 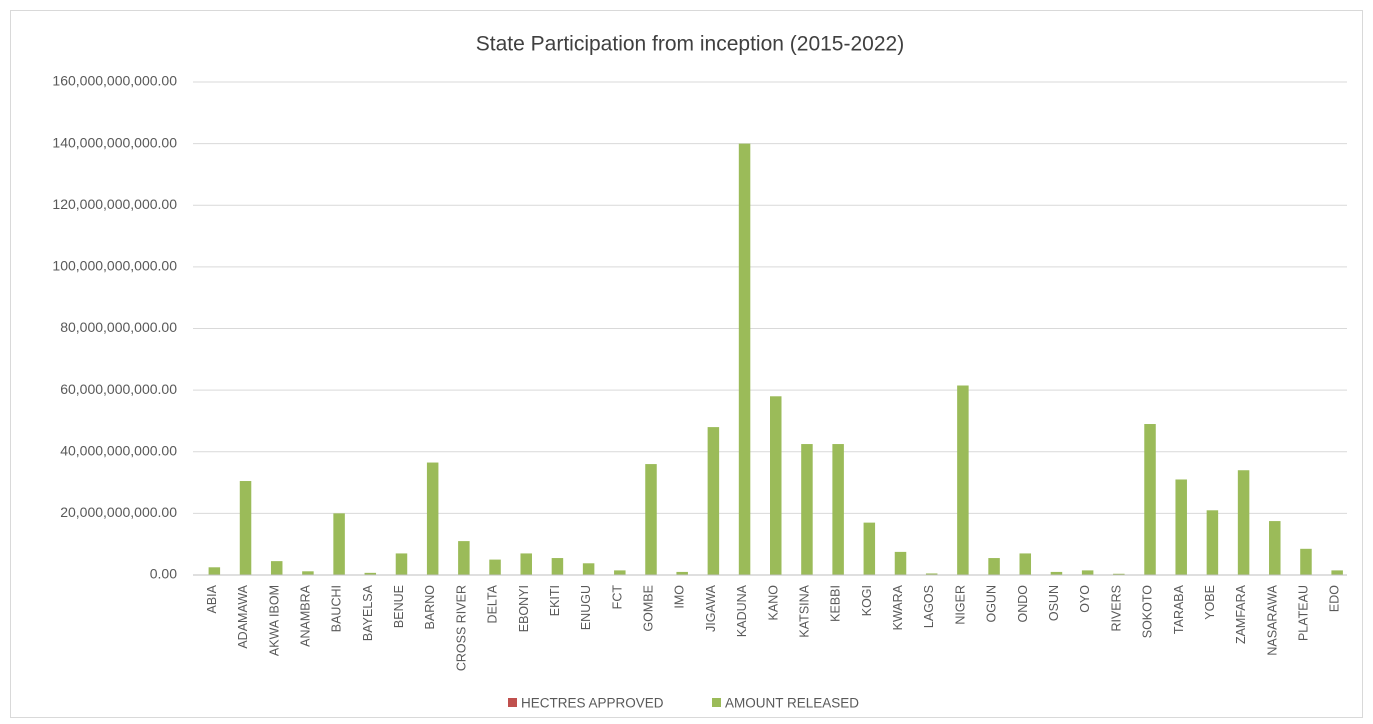 What do you see at coordinates (212, 598) in the screenshot?
I see `x-tick-label: ABIA` at bounding box center [212, 598].